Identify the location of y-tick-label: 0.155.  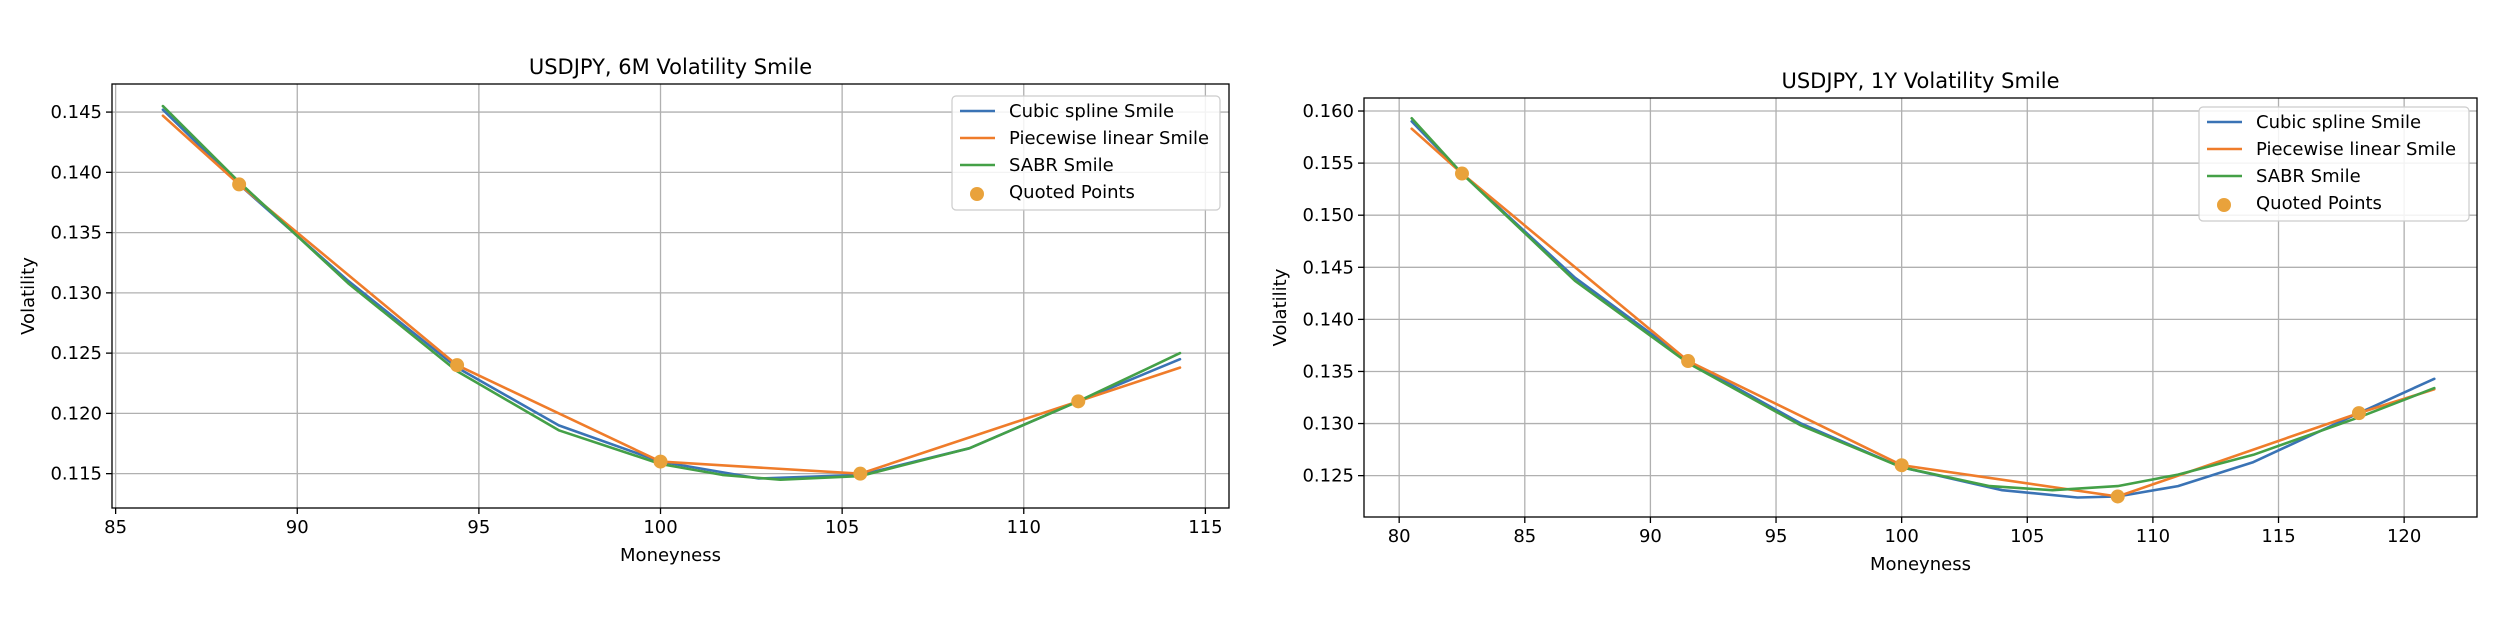
(1328, 163).